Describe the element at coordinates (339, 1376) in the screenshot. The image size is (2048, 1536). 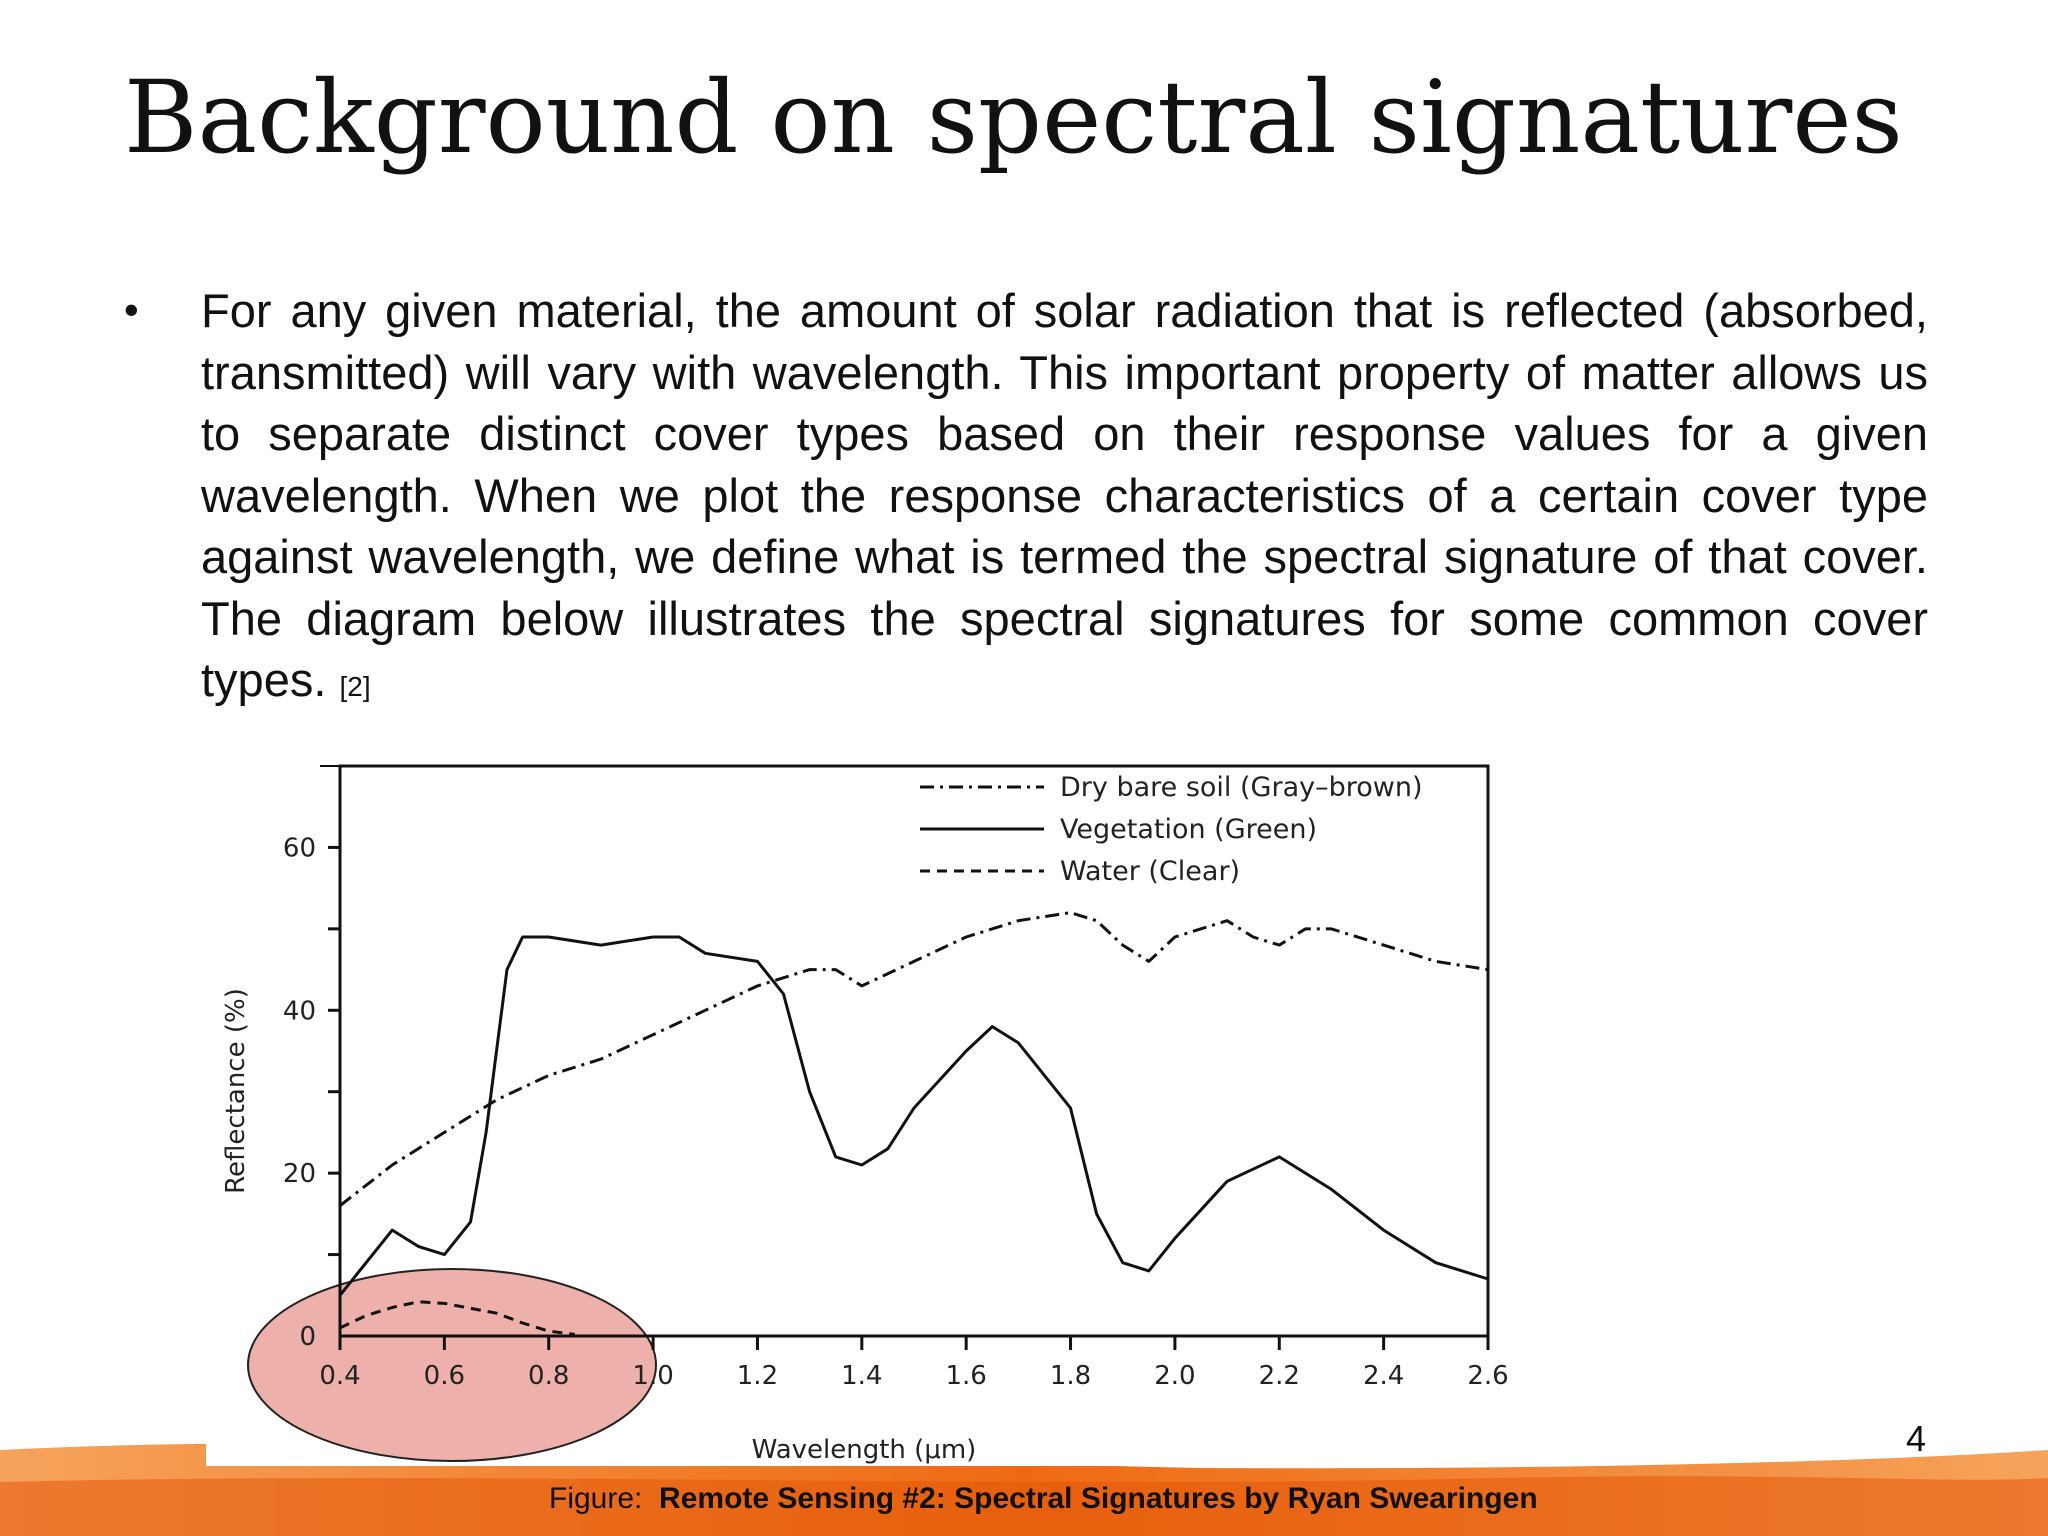
I see `x-tick-label: 0.4` at that location.